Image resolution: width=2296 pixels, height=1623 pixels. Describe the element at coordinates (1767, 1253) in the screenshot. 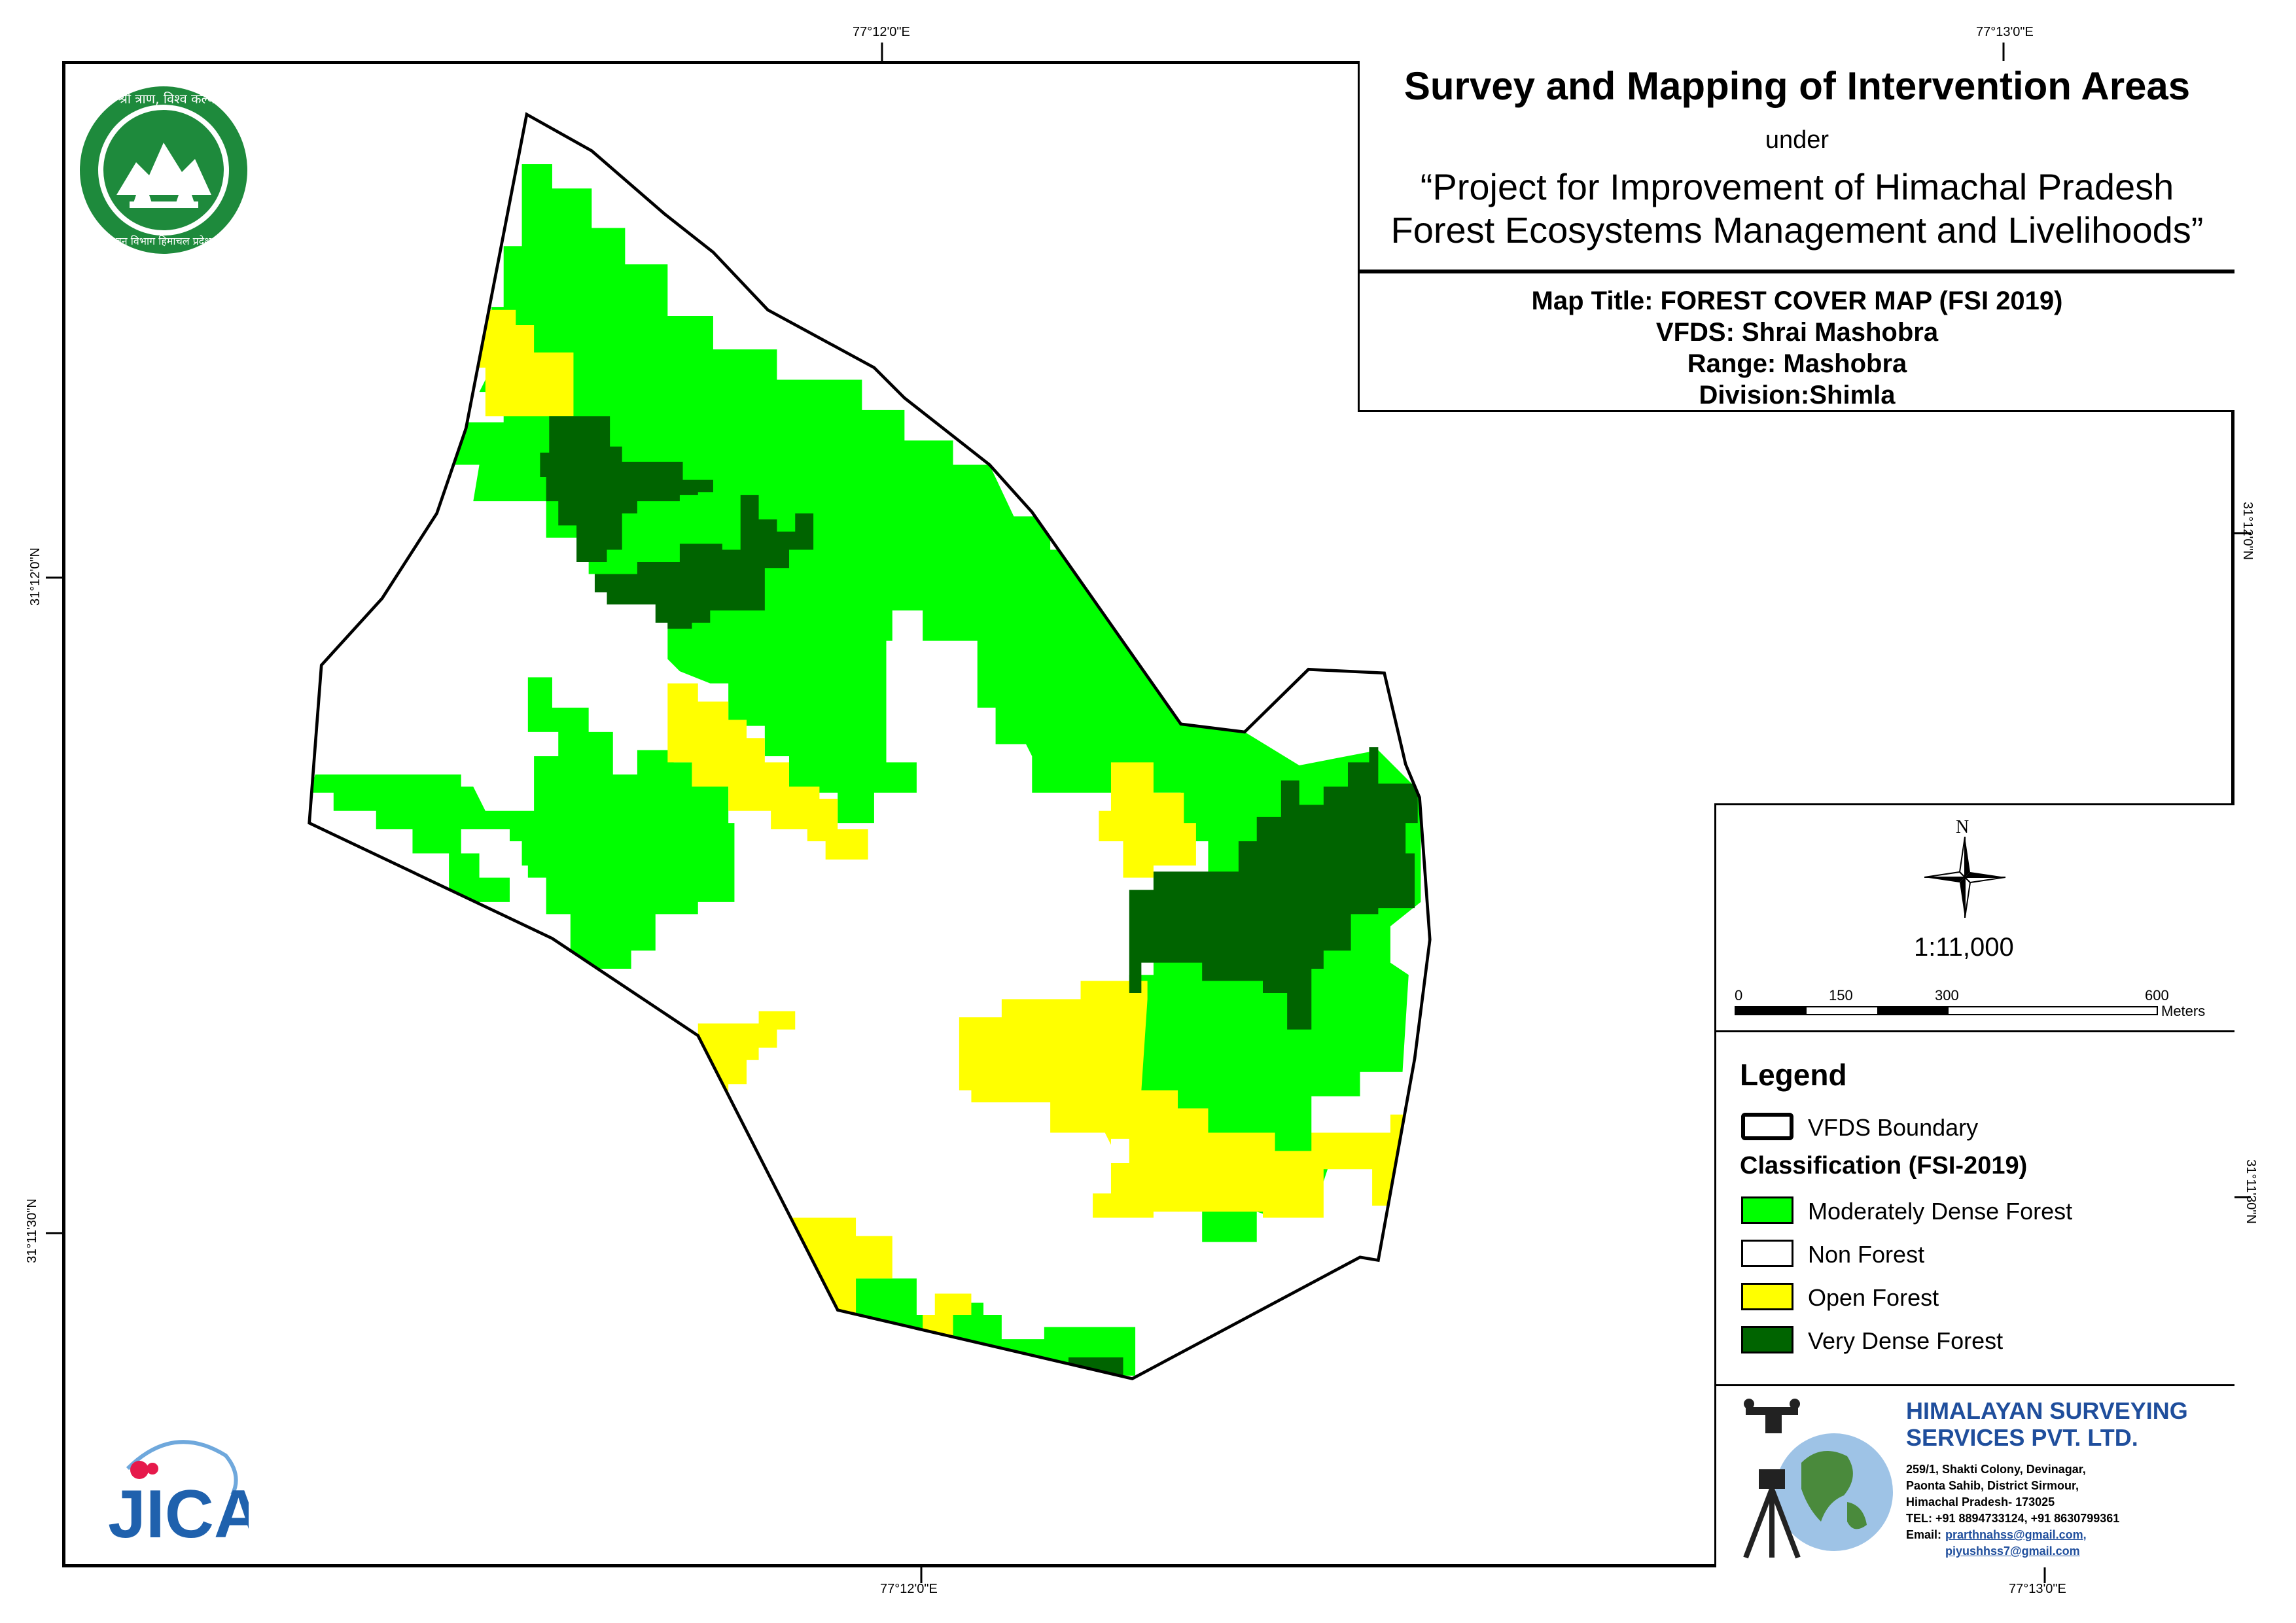

I see `legend-swatch-non-forest` at that location.